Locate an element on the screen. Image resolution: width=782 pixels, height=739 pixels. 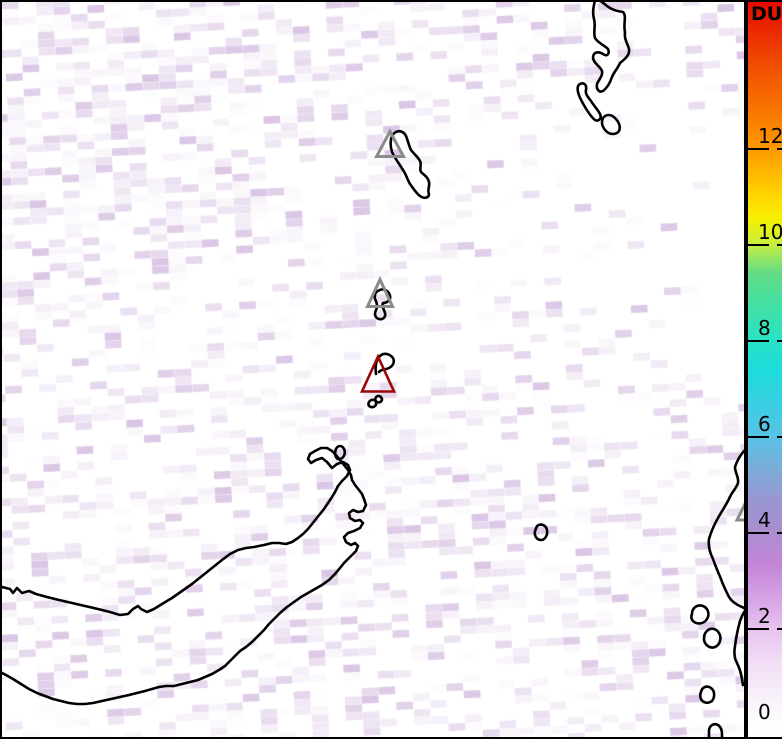
coastline-bottom-arch-island is located at coordinates (715, 729).